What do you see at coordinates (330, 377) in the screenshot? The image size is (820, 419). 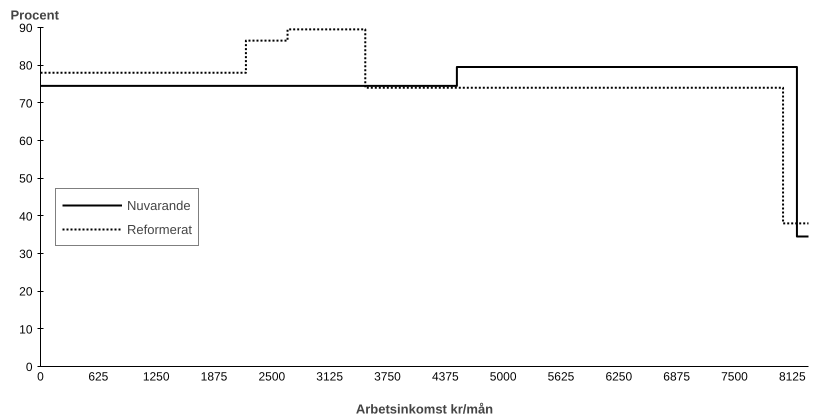 I see `x-tick-label: 3125` at bounding box center [330, 377].